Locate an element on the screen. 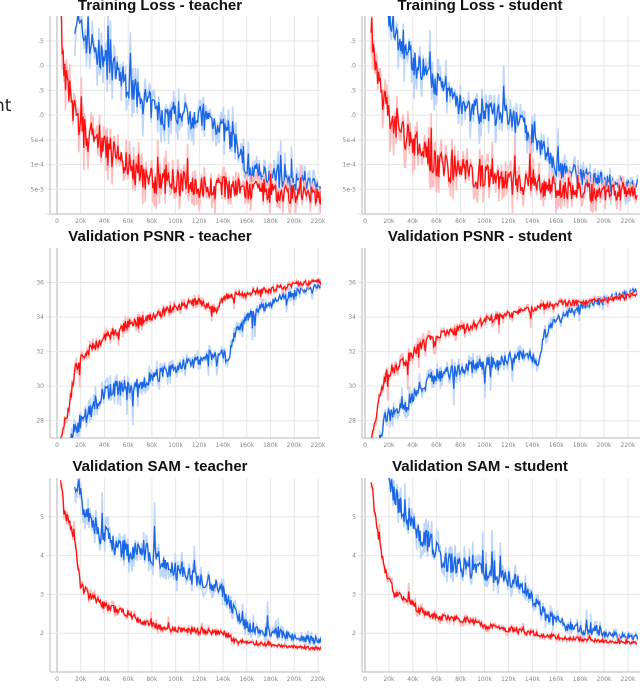  chart-title: Validation SAM - student is located at coordinates (480, 466).